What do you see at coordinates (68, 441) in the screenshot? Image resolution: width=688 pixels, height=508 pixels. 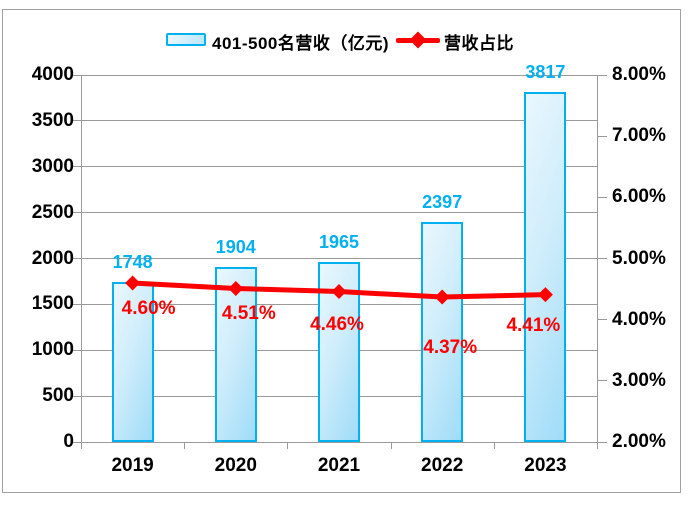 I see `left-axis-tick-label: 0` at bounding box center [68, 441].